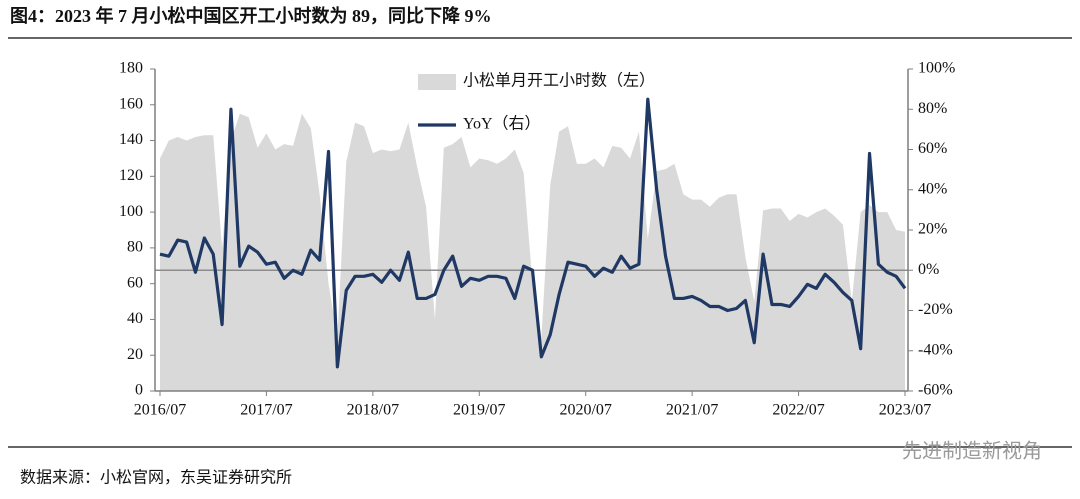 The width and height of the screenshot is (1080, 499). What do you see at coordinates (131, 139) in the screenshot?
I see `y-tick-label: 140` at bounding box center [131, 139].